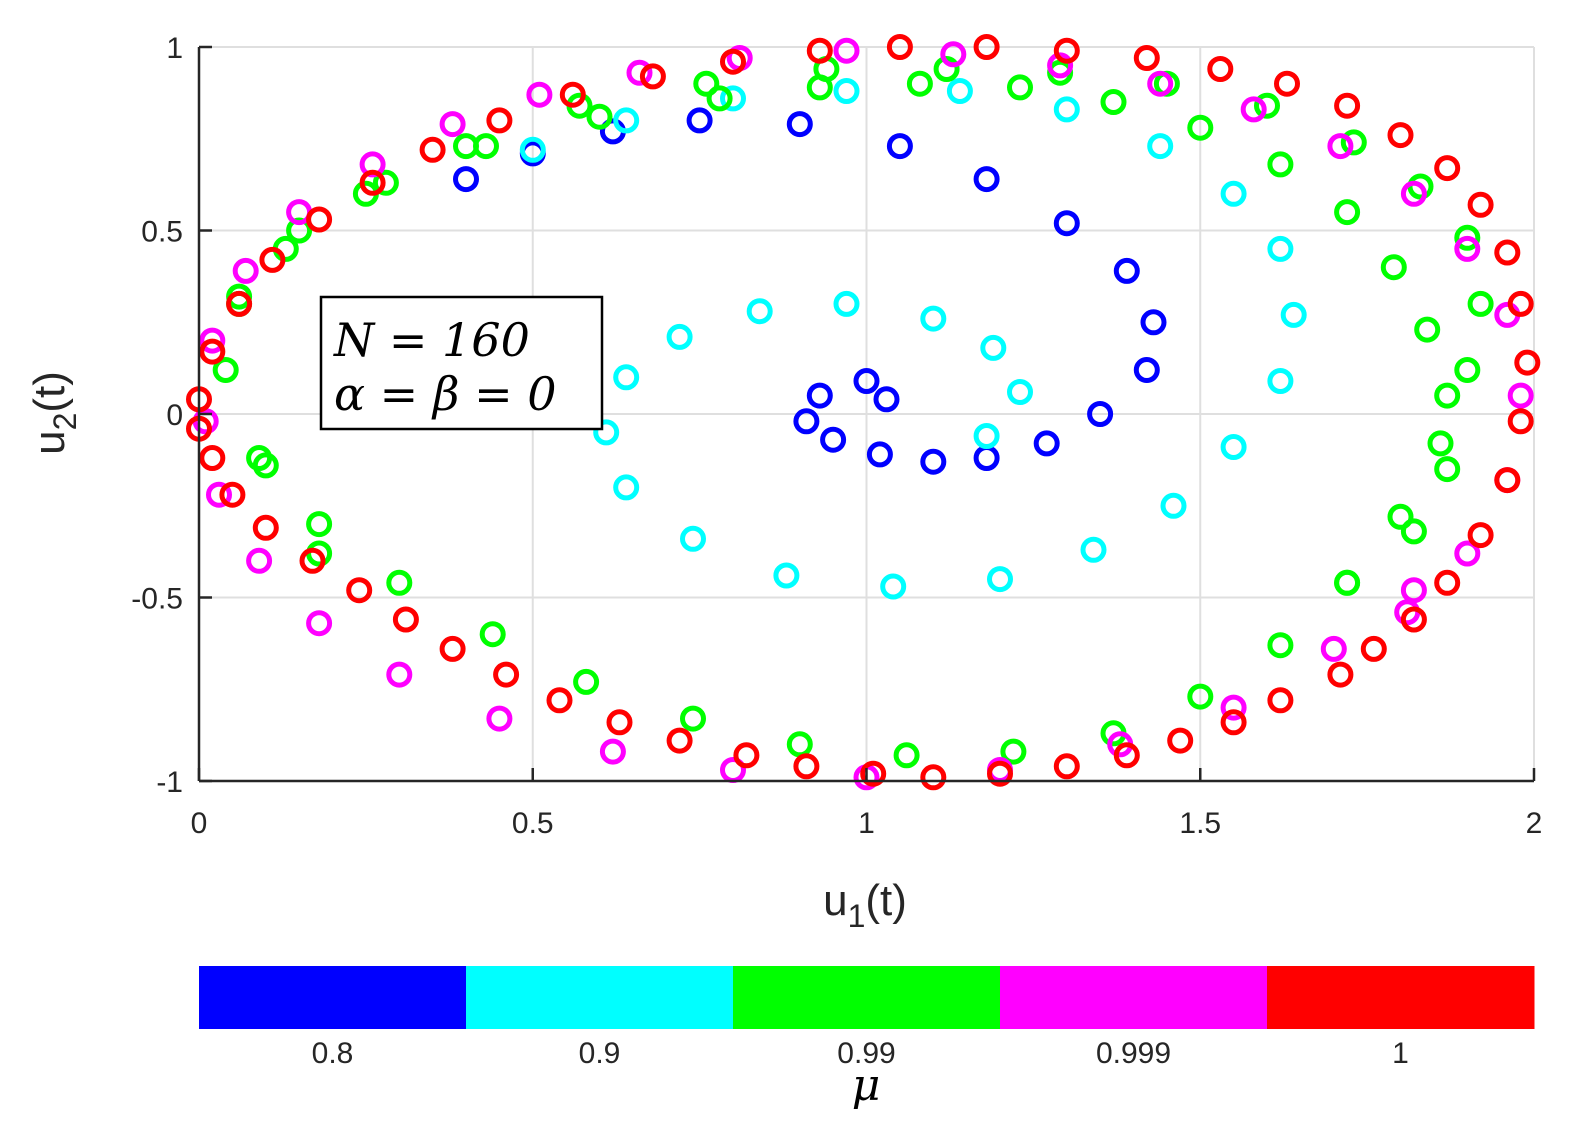  What do you see at coordinates (49, 442) in the screenshot?
I see `y-axis-title-base: u` at bounding box center [49, 442].